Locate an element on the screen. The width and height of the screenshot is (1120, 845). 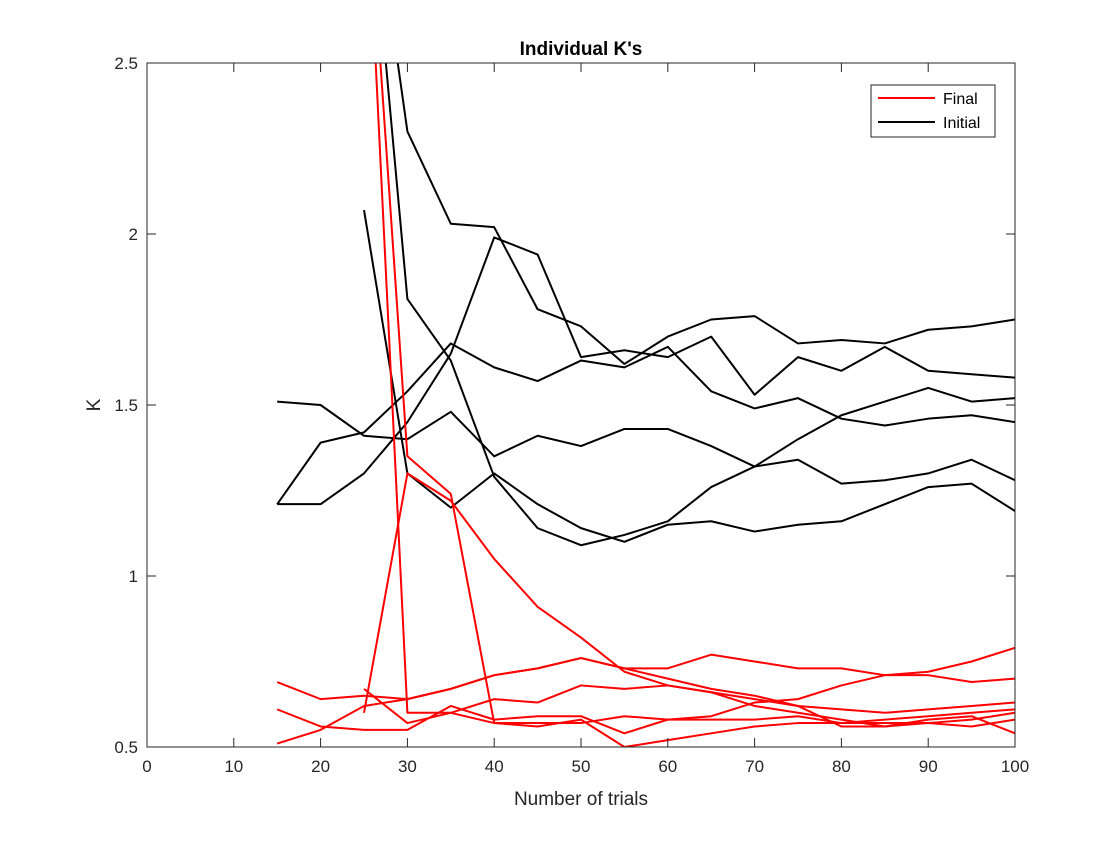
legend: Final Initial is located at coordinates (933, 111).